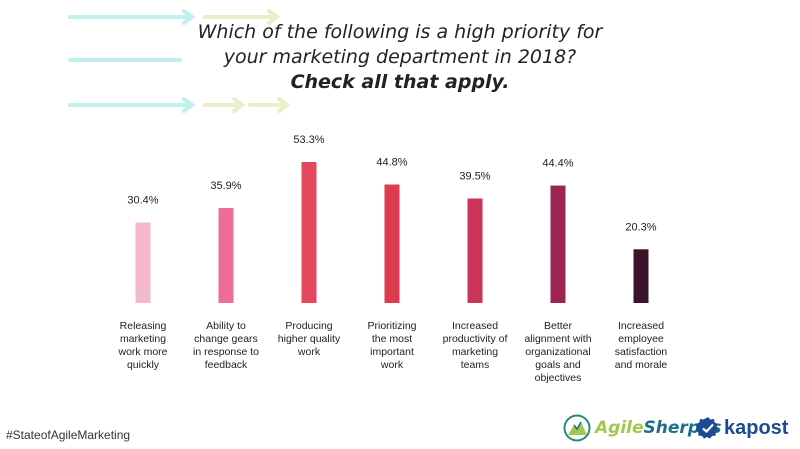  I want to click on category-label-line: employee, so click(641, 339).